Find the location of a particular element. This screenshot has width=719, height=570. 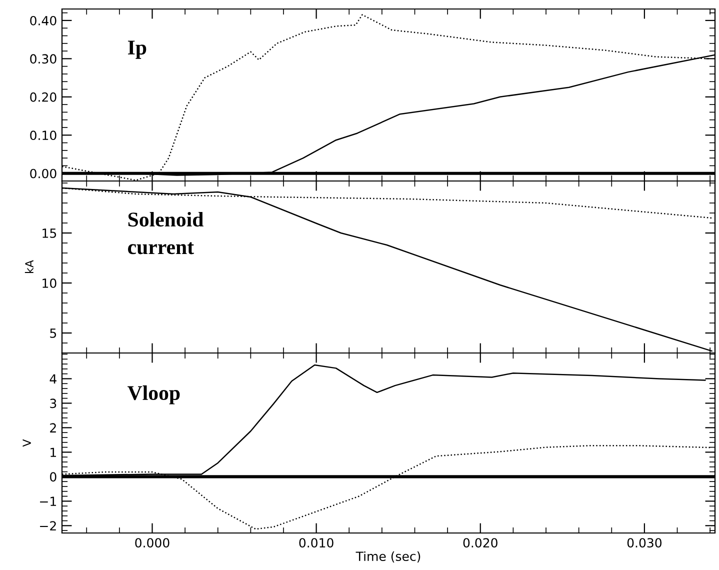

annotation: Solenoid current is located at coordinates (166, 233).